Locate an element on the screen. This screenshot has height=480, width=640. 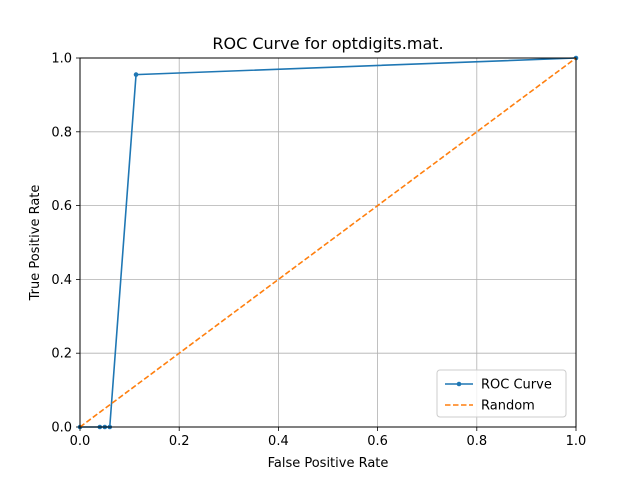
legend-label: Random is located at coordinates (508, 406).